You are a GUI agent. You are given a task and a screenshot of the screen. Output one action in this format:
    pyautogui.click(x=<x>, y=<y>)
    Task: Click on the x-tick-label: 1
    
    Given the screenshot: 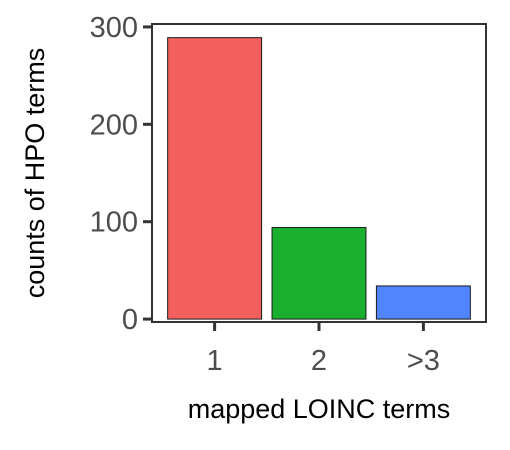 What is the action you would take?
    pyautogui.click(x=215, y=361)
    